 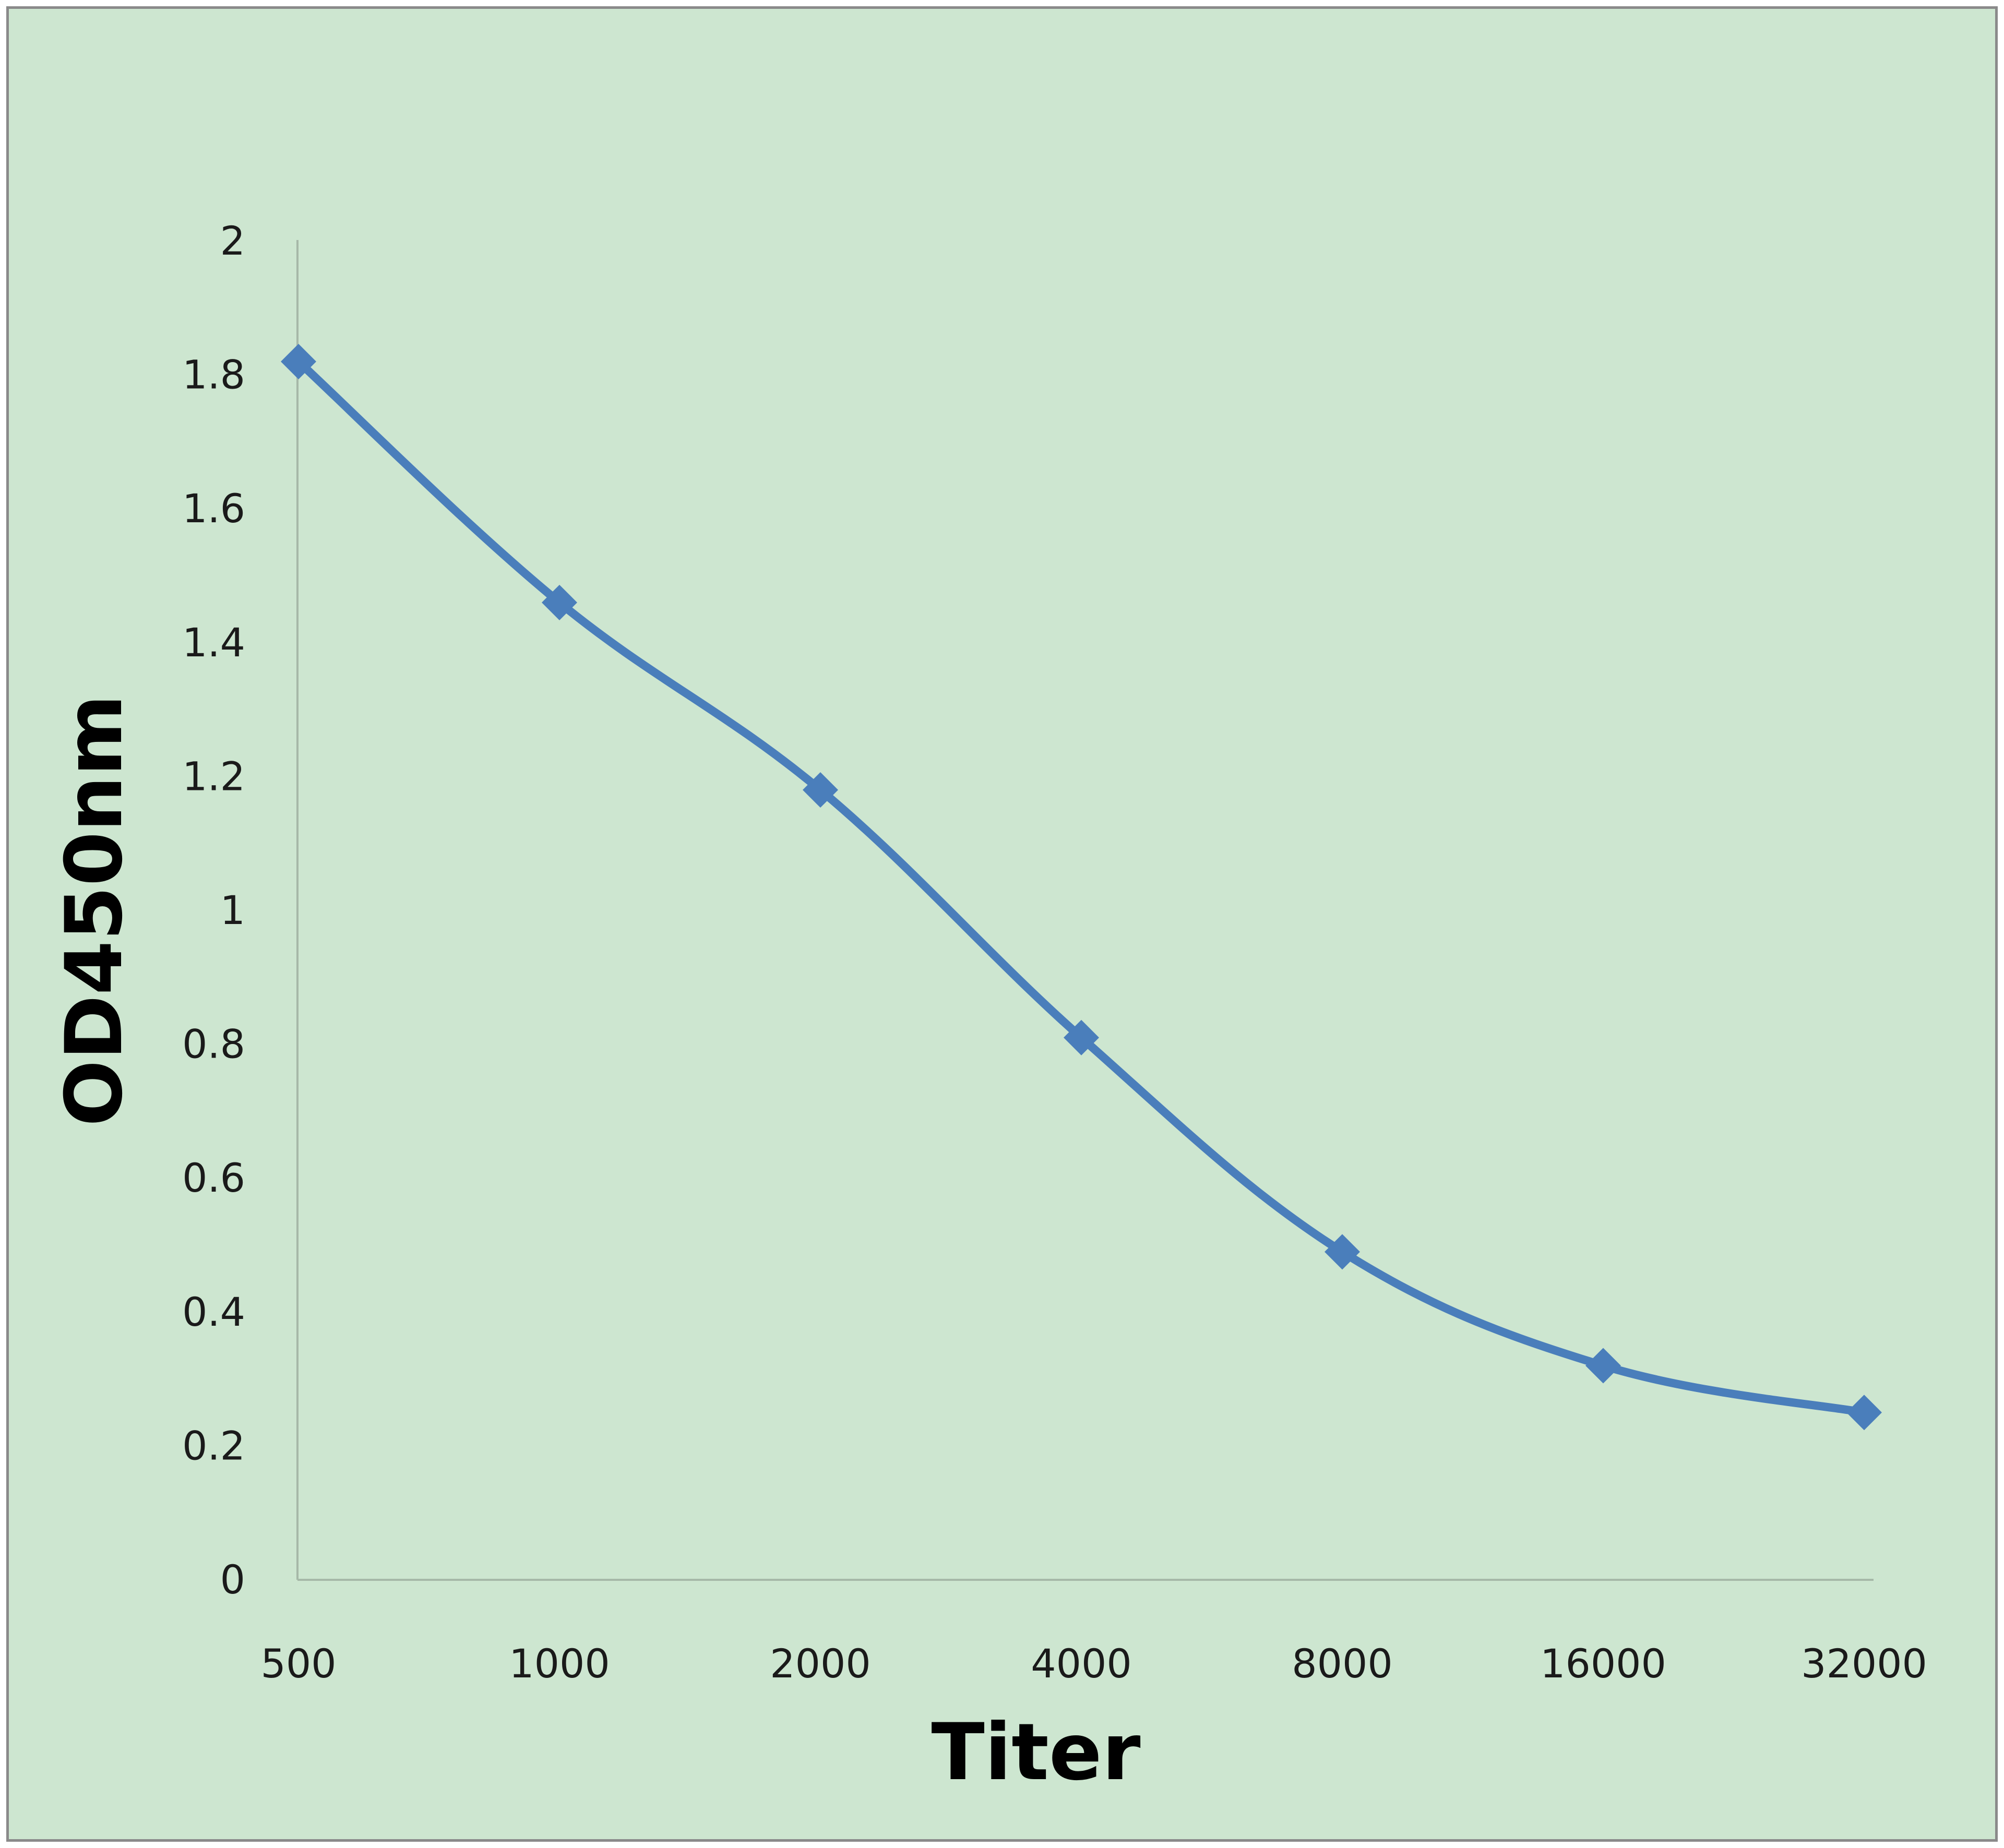 I want to click on y-tick-label: 1.4, so click(x=213, y=643).